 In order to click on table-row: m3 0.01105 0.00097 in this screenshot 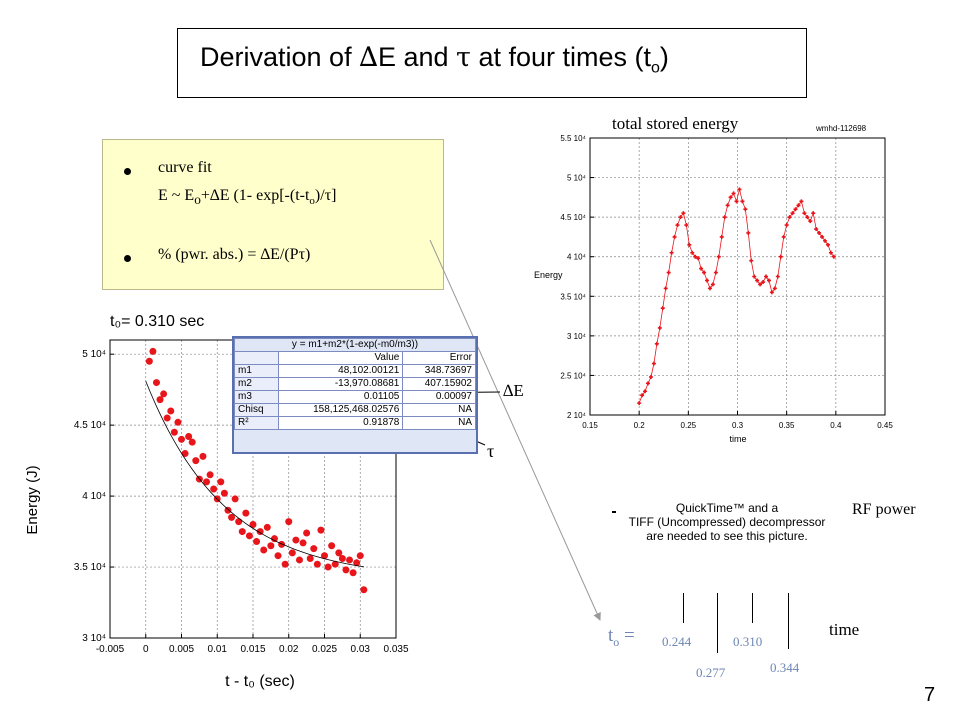, I will do `click(355, 397)`.